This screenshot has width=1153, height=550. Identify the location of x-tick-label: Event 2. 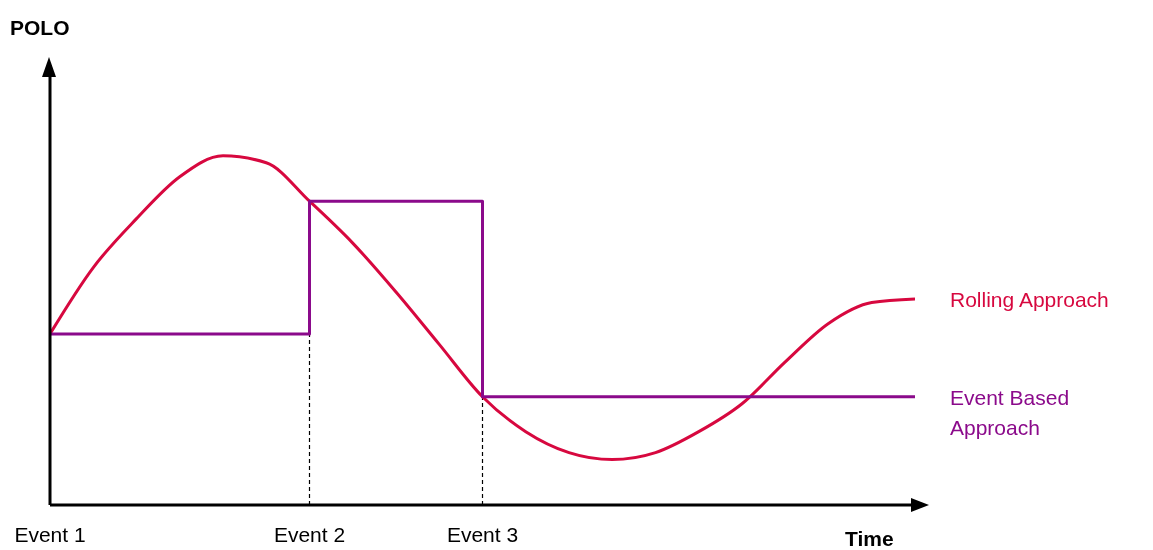
(309, 534).